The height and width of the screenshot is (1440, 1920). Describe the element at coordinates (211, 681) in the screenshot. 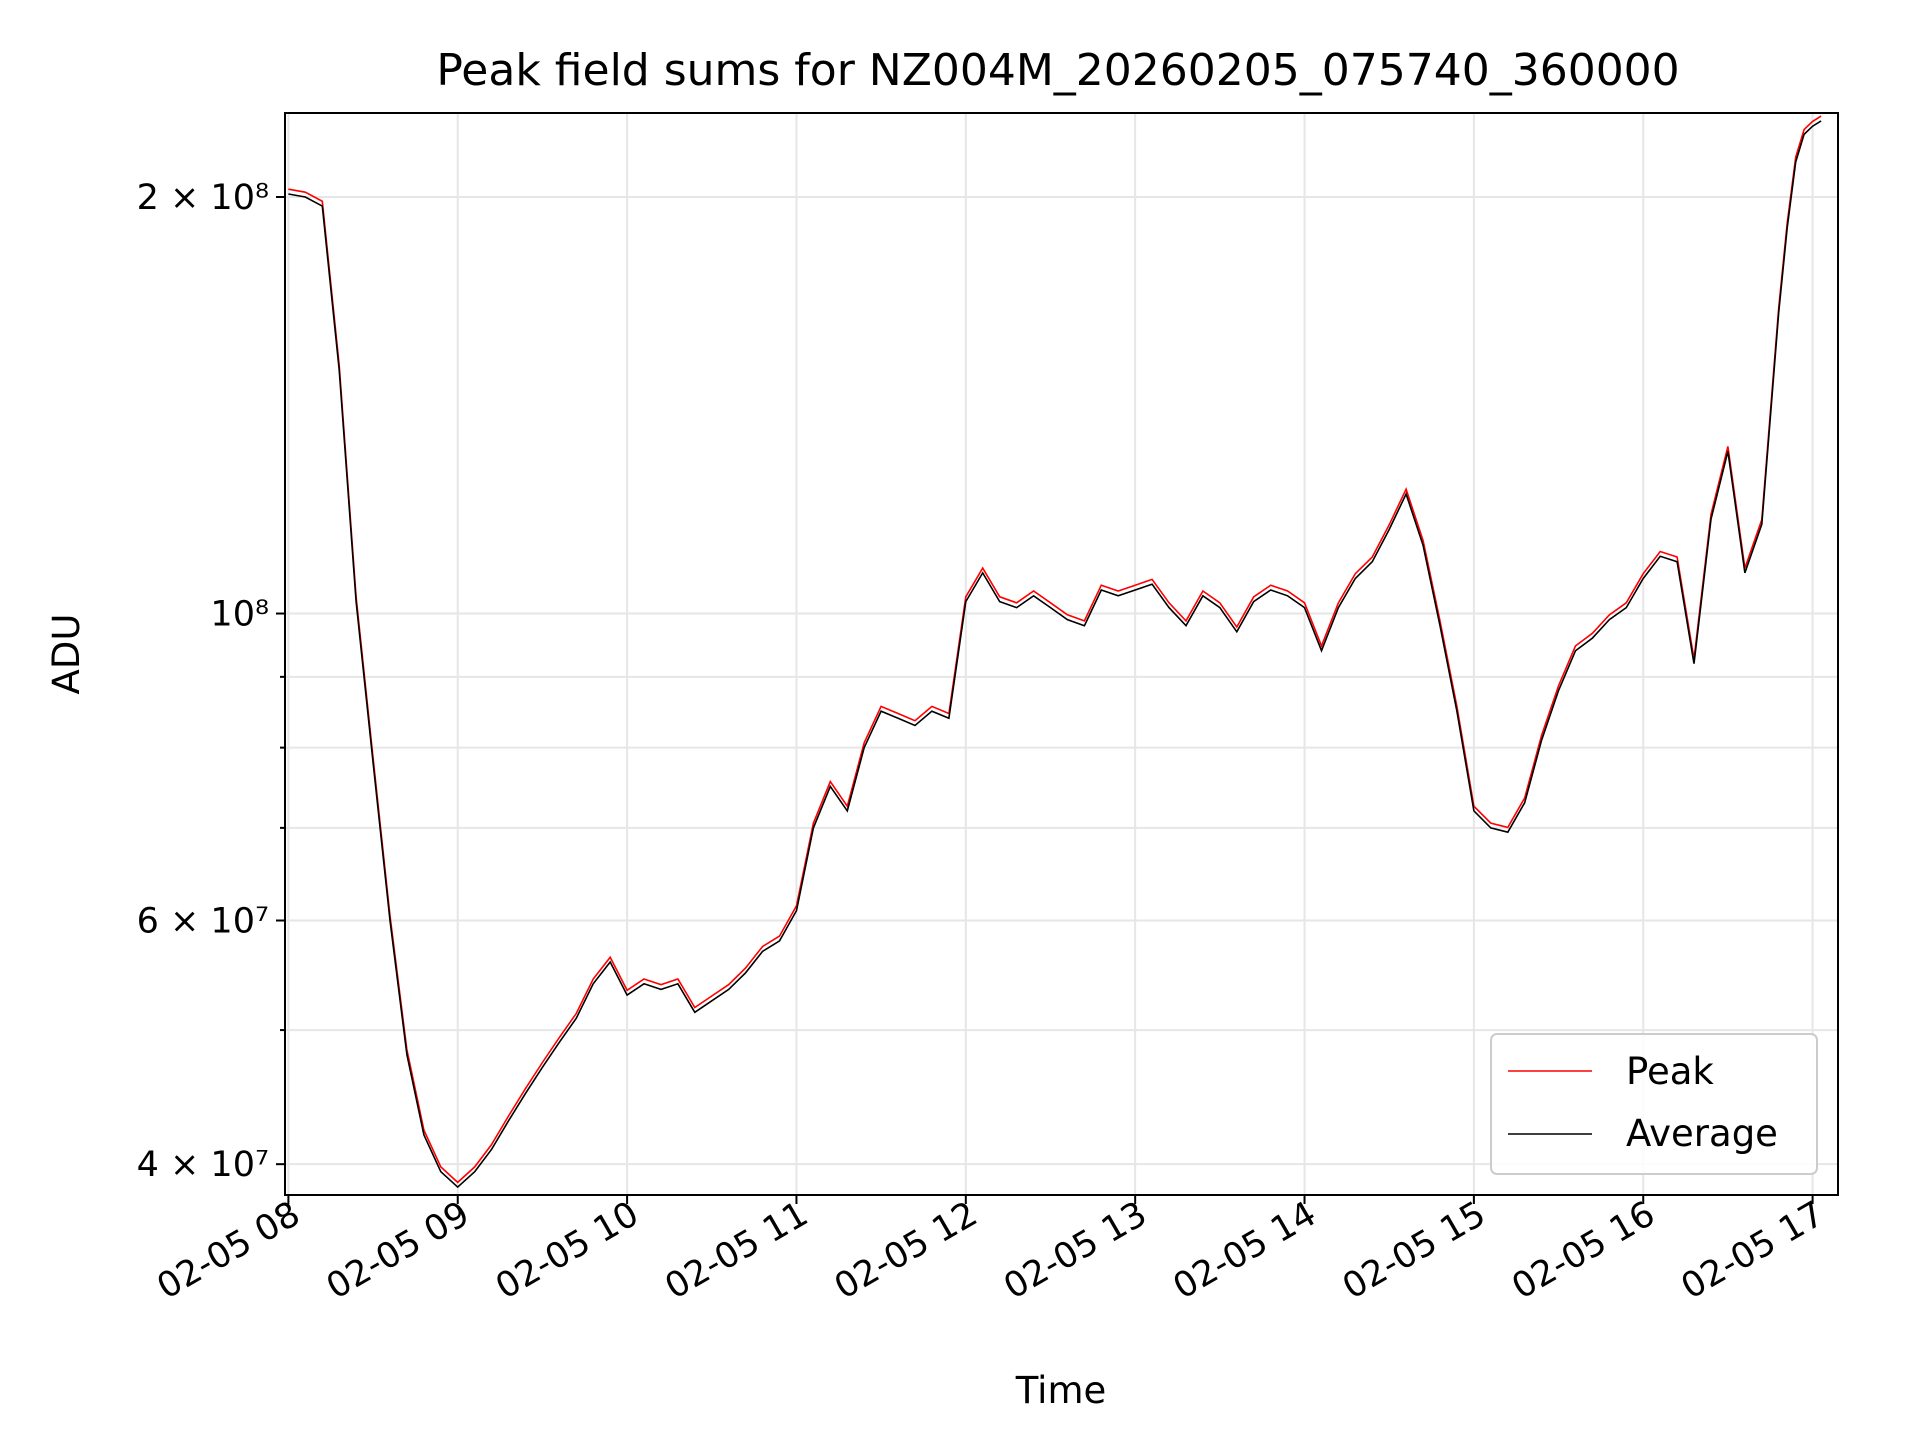

I see `y-axis: 4 × 10⁷ 6 × 10⁷ 10⁸ 2 × 10⁸` at that location.